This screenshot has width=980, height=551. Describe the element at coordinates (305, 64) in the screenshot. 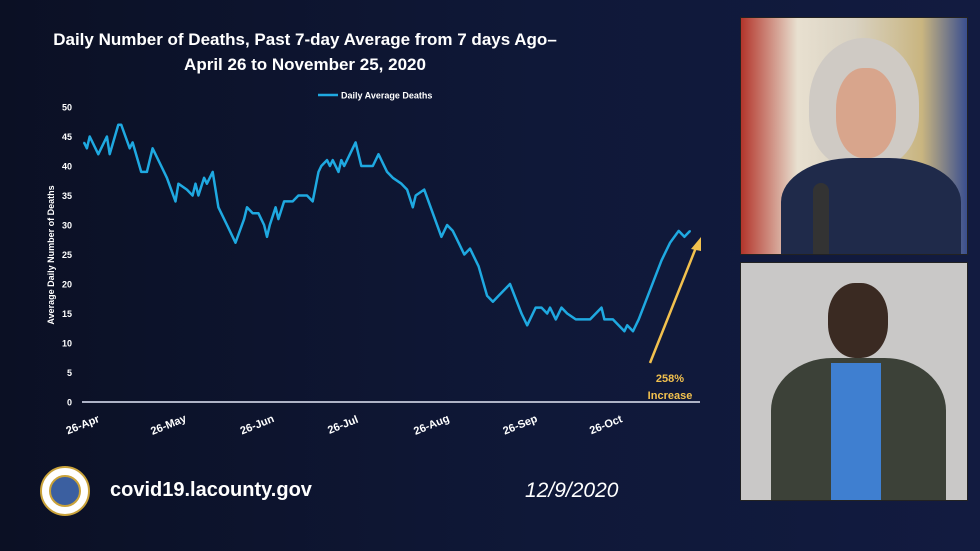

I see `chart-title-line2: April 26 to November 25, 2020` at that location.